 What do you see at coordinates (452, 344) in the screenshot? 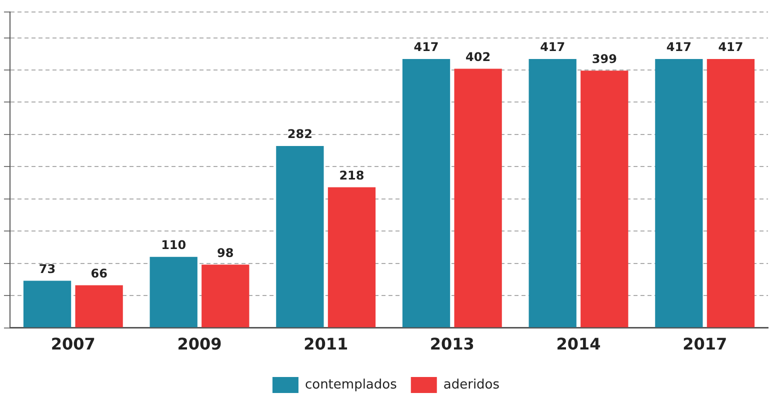
I see `x-tick-label: 2013` at bounding box center [452, 344].